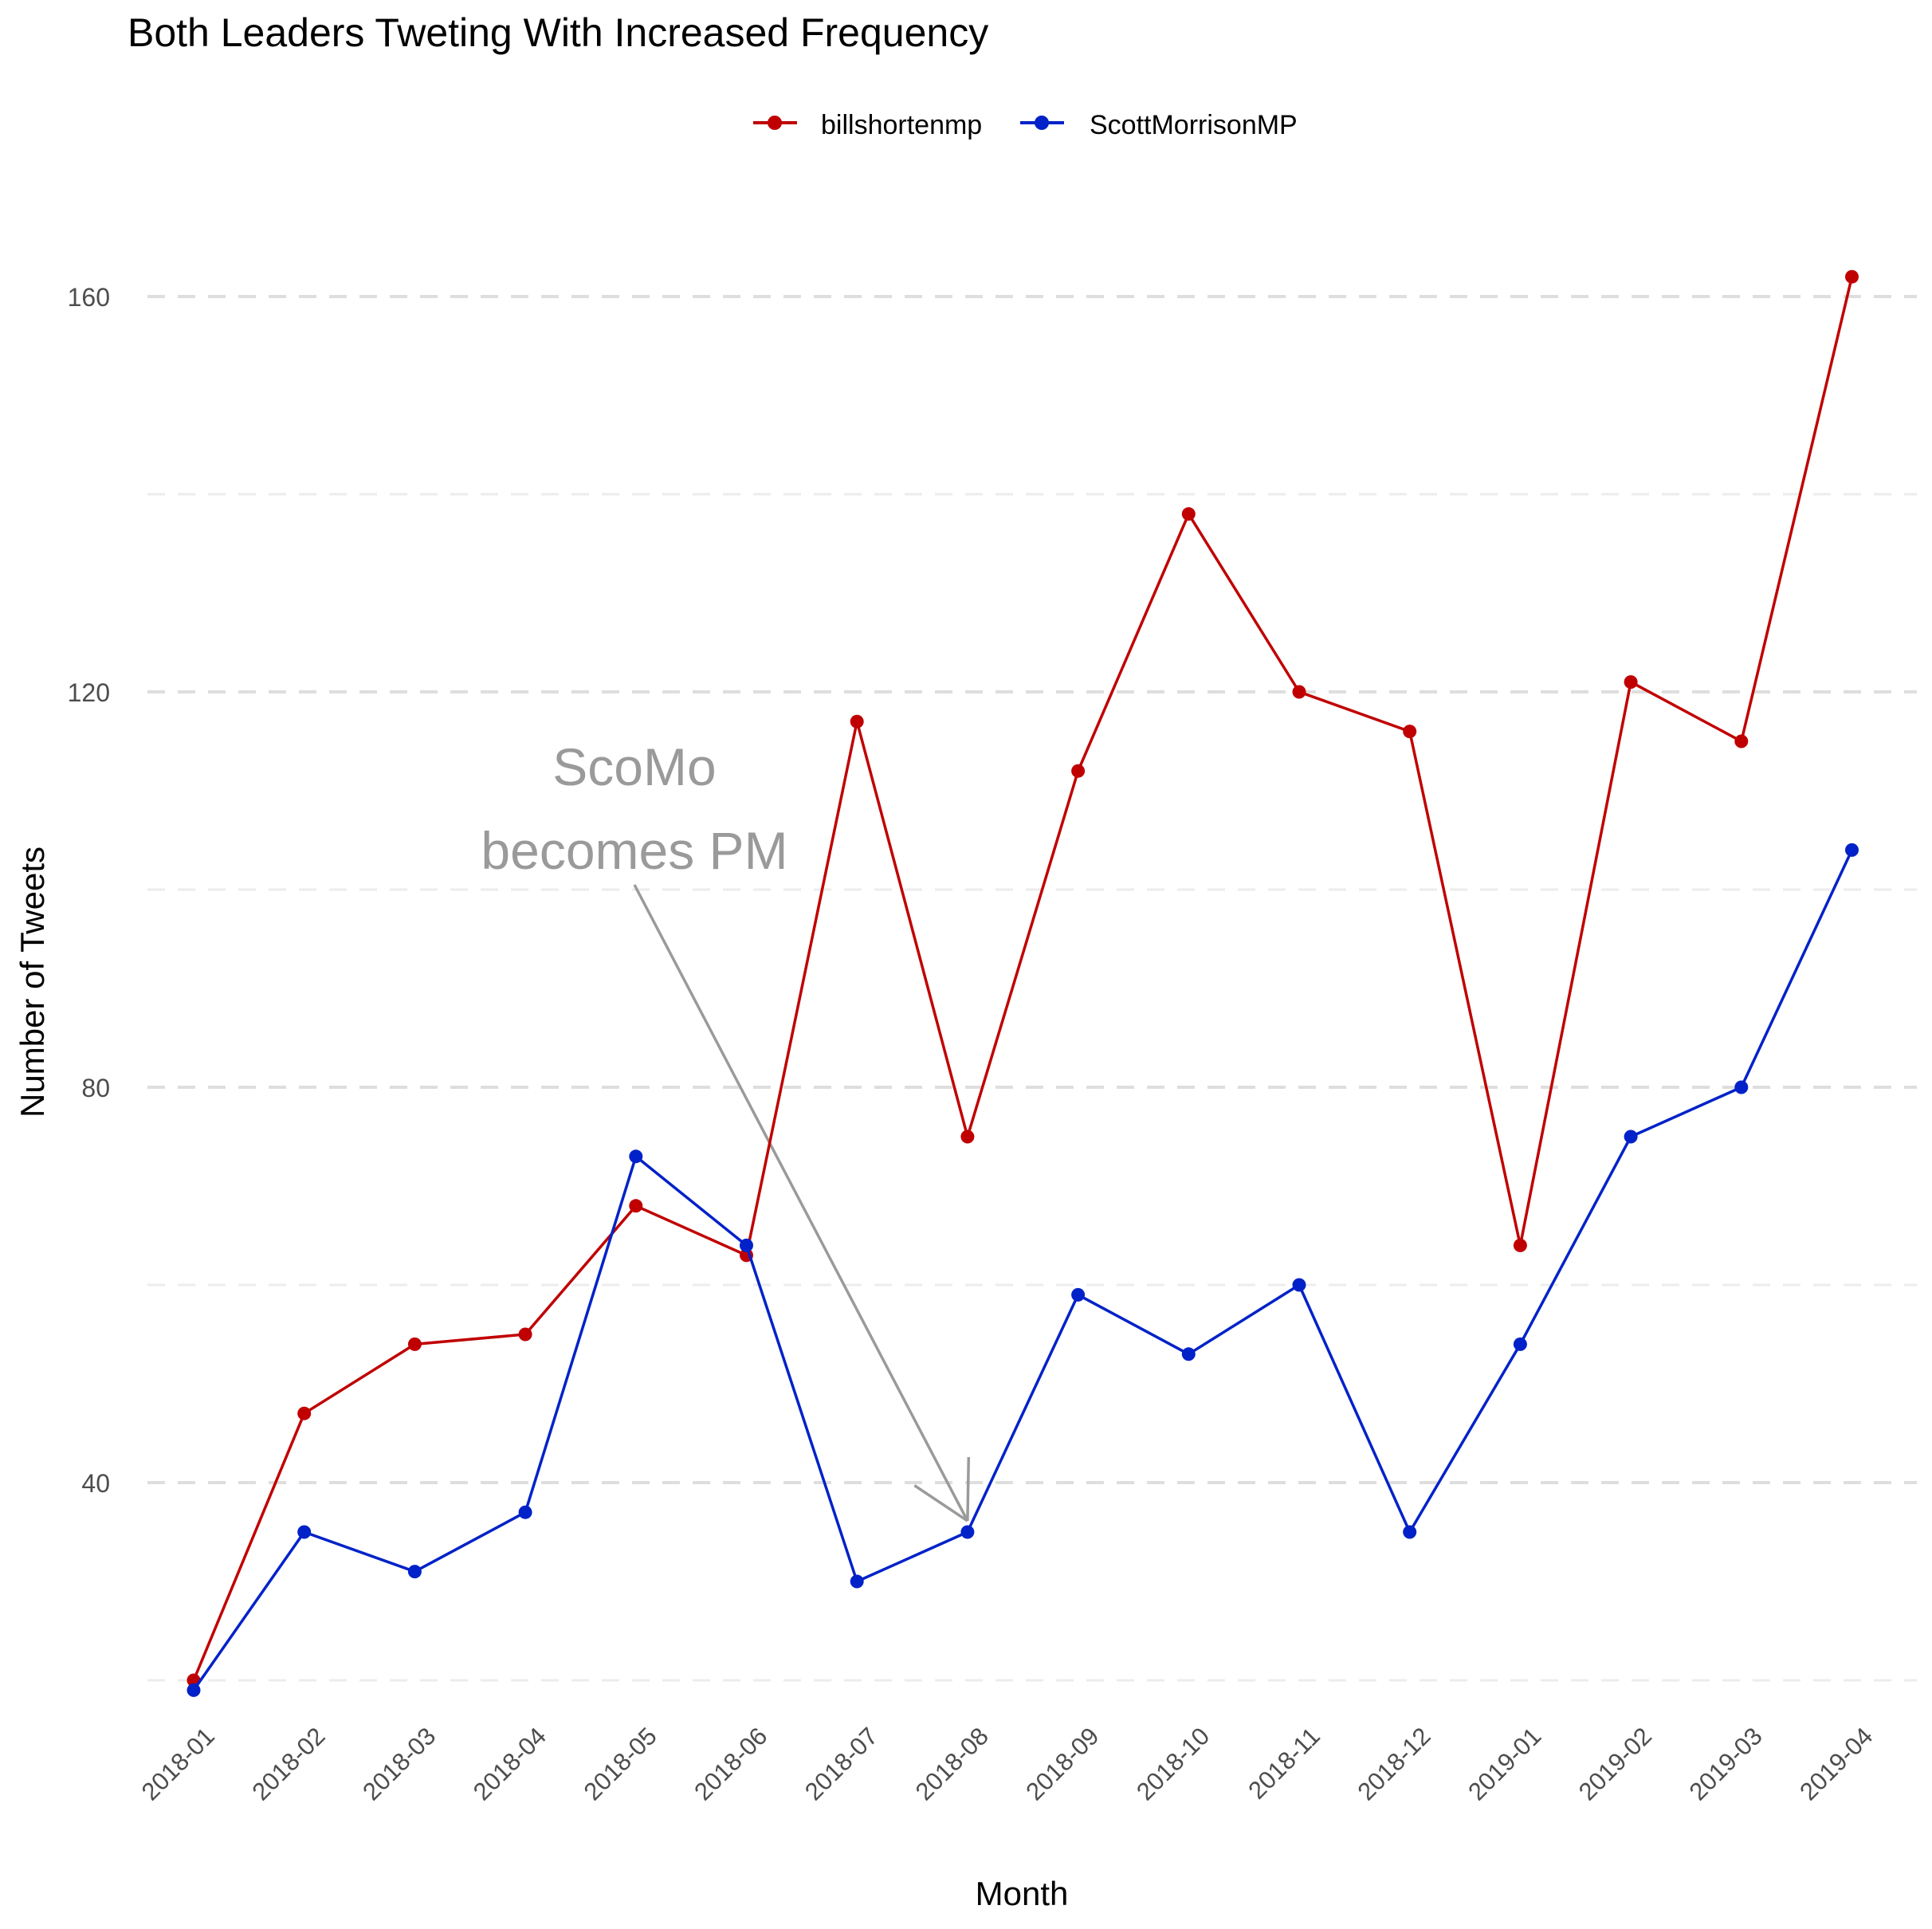 The image size is (1932, 1929). What do you see at coordinates (89, 891) in the screenshot?
I see `y-tick-labels: 40 80 120 160` at bounding box center [89, 891].